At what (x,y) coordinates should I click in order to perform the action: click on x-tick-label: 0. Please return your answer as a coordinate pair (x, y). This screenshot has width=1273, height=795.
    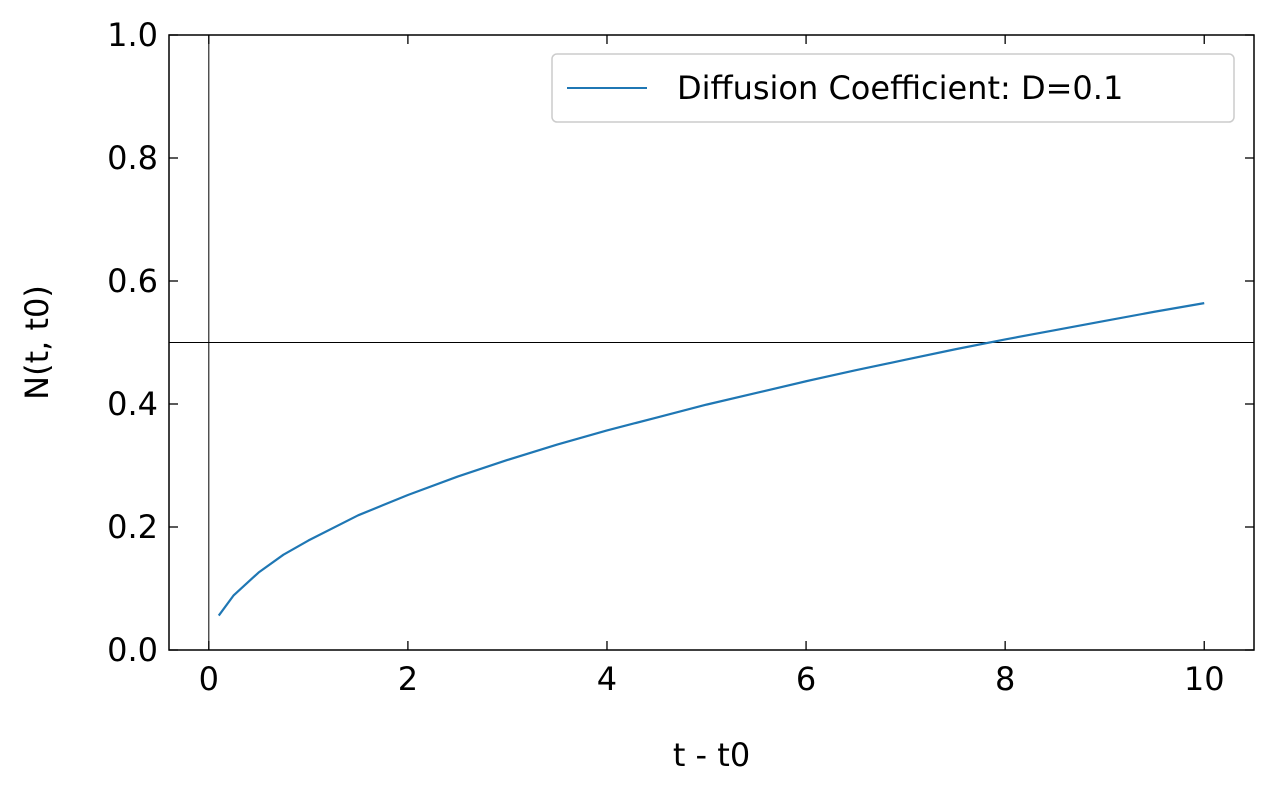
    Looking at the image, I should click on (209, 679).